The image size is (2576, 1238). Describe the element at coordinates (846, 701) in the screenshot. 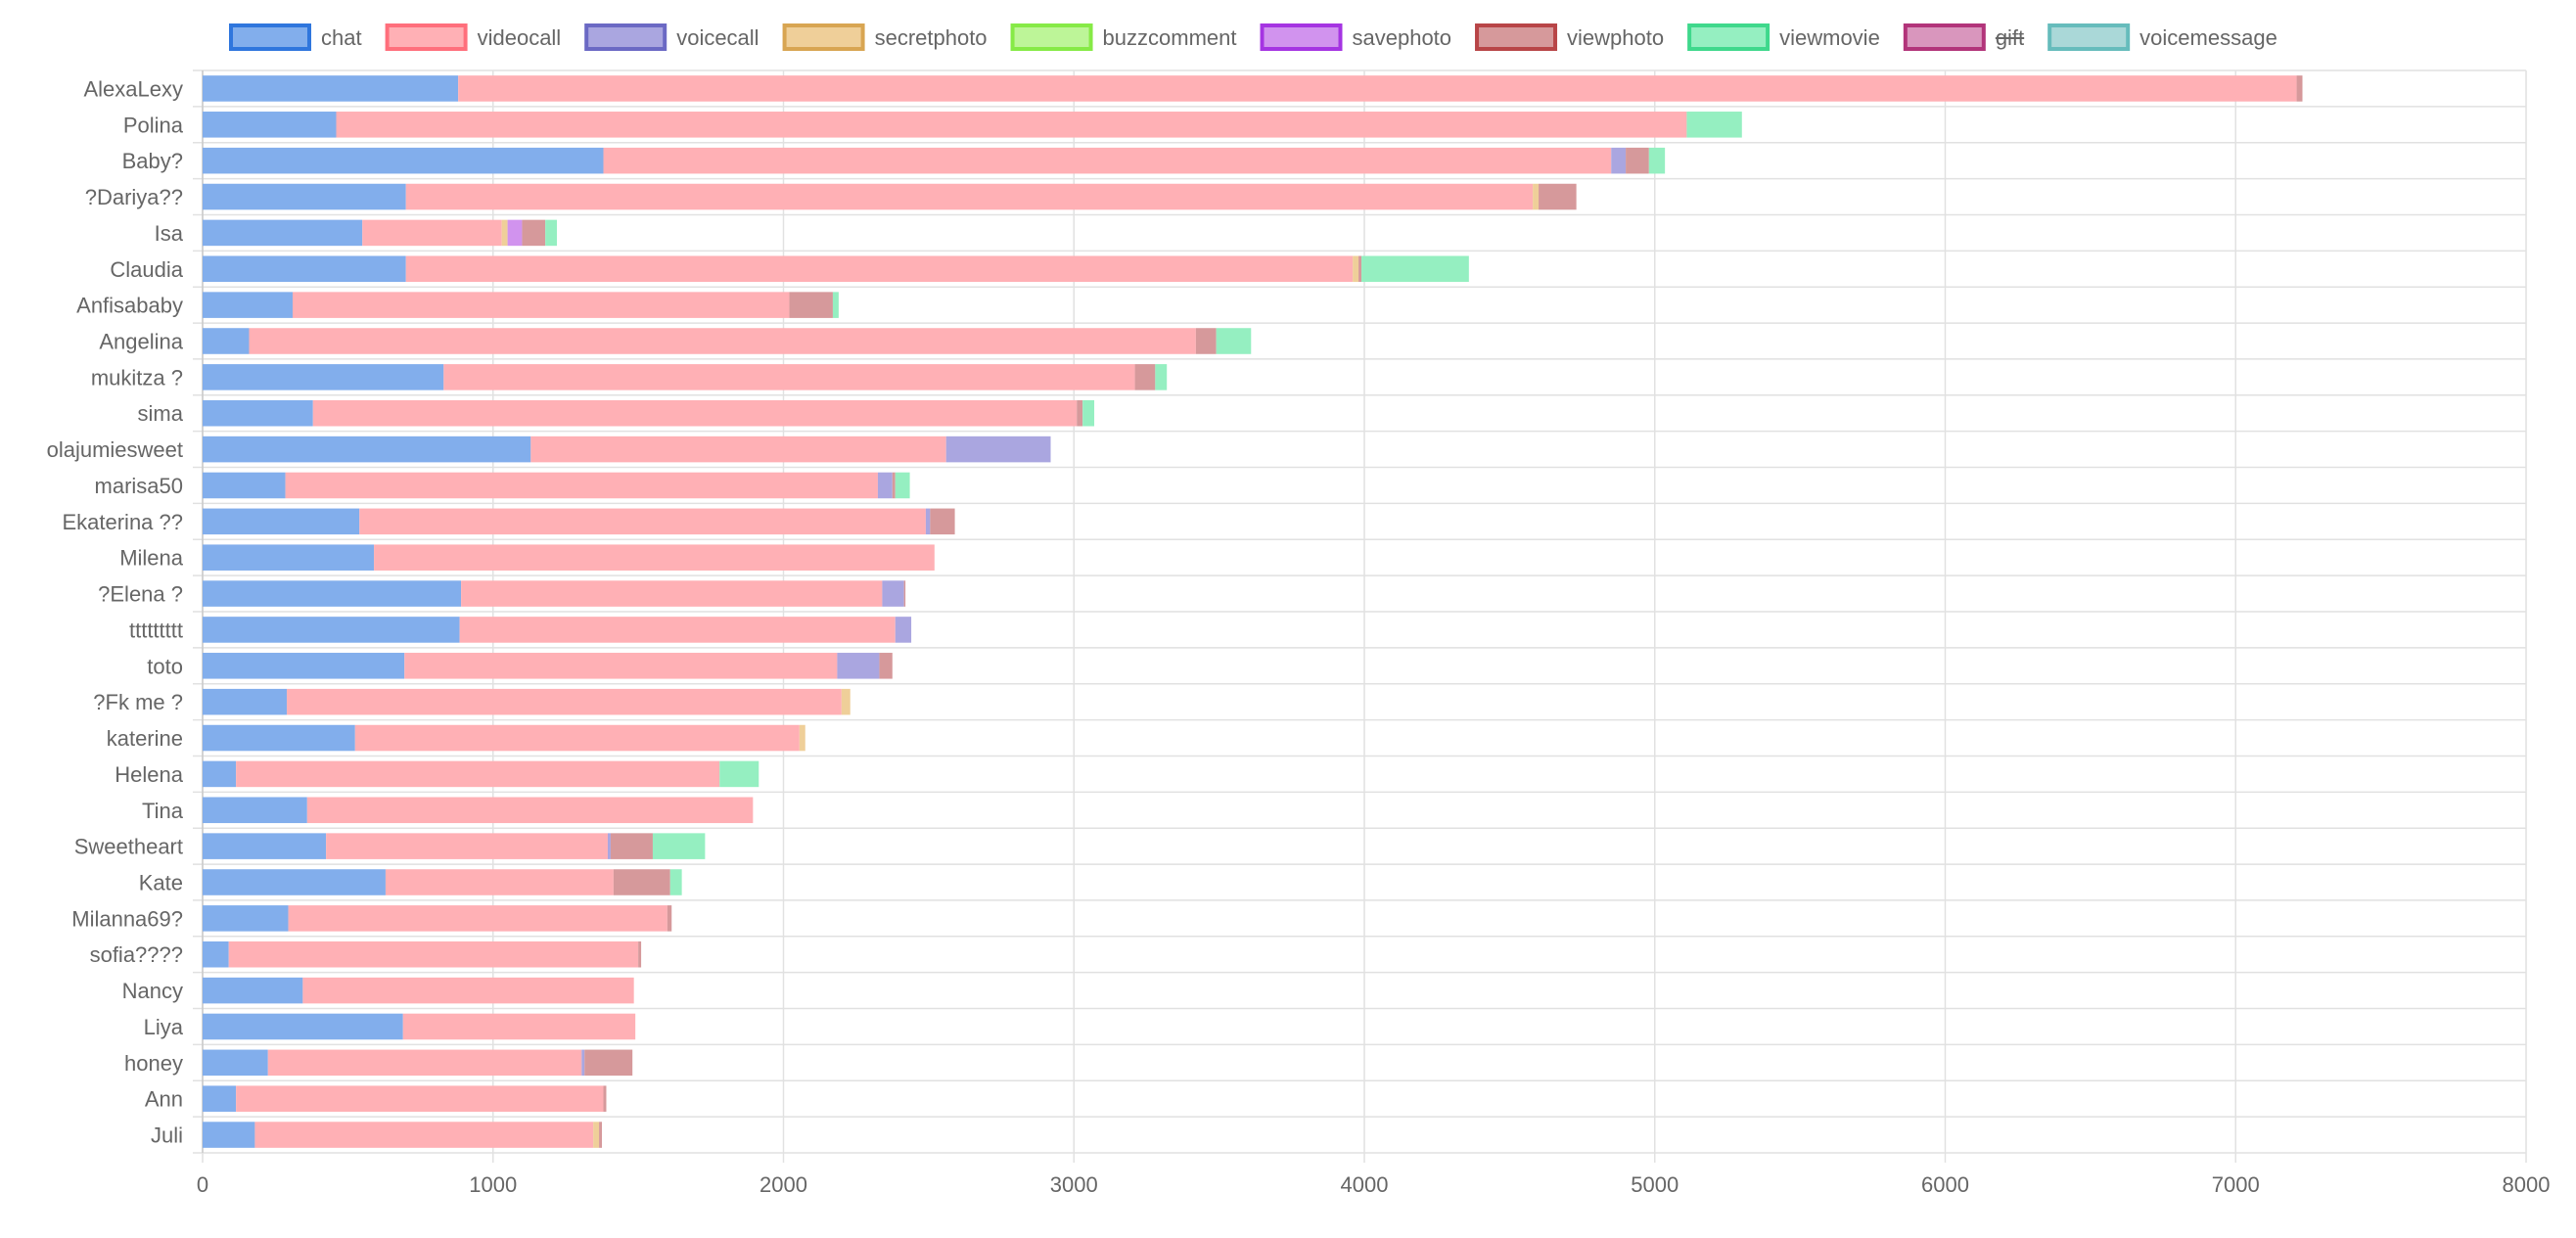

I see `bar-secretphoto-fk-me` at that location.